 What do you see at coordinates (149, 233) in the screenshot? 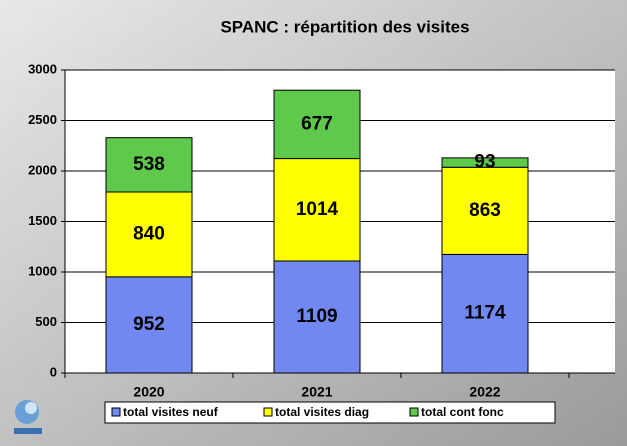
I see `data-label: 840` at bounding box center [149, 233].